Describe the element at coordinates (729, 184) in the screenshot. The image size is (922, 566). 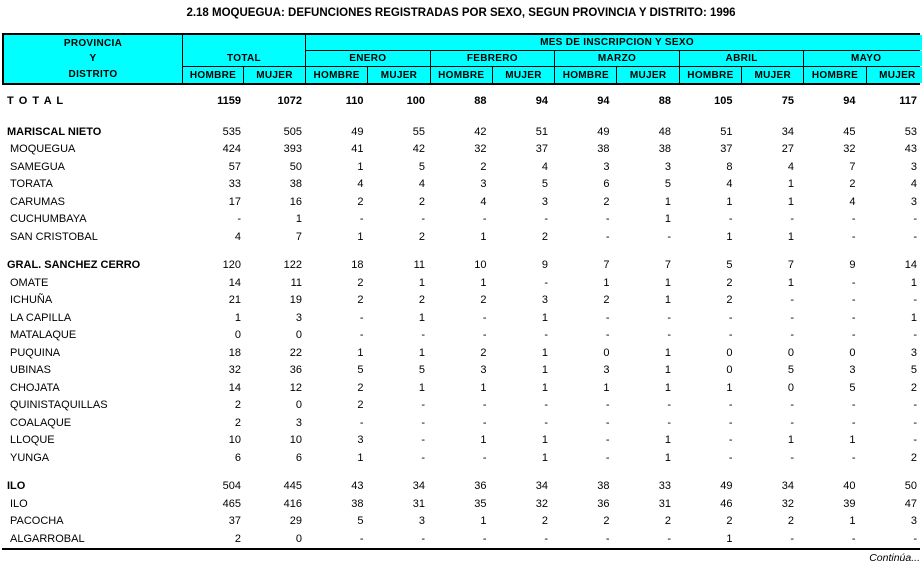
I see `table-cell: 4` at that location.